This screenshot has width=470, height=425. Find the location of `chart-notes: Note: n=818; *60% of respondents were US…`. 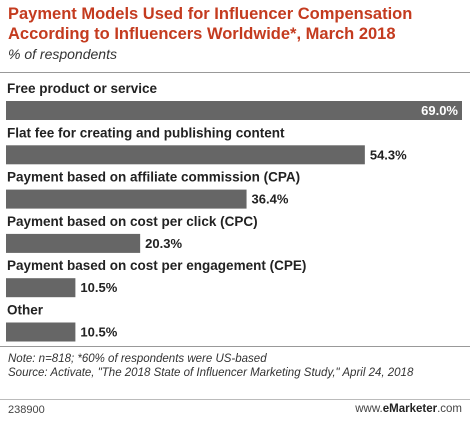

chart-notes: Note: n=818; *60% of respondents were US… is located at coordinates (235, 366).